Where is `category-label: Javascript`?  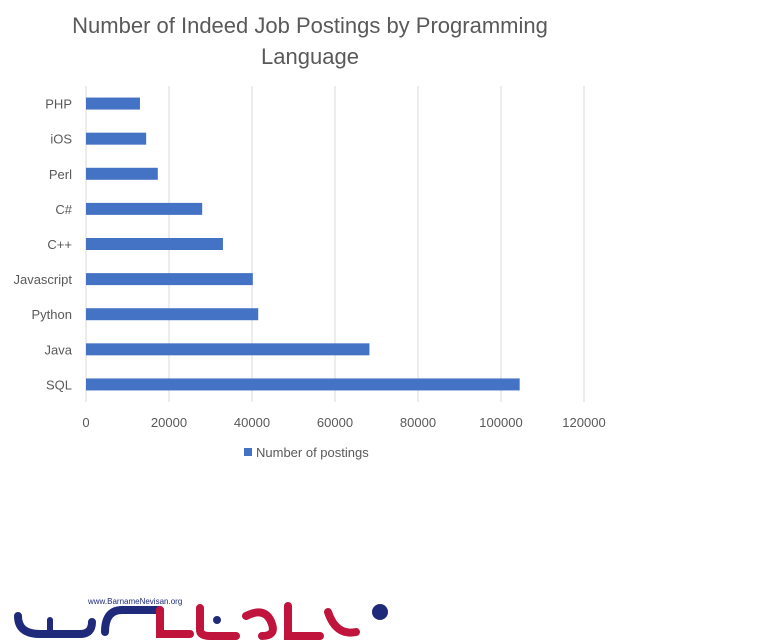 category-label: Javascript is located at coordinates (42, 279).